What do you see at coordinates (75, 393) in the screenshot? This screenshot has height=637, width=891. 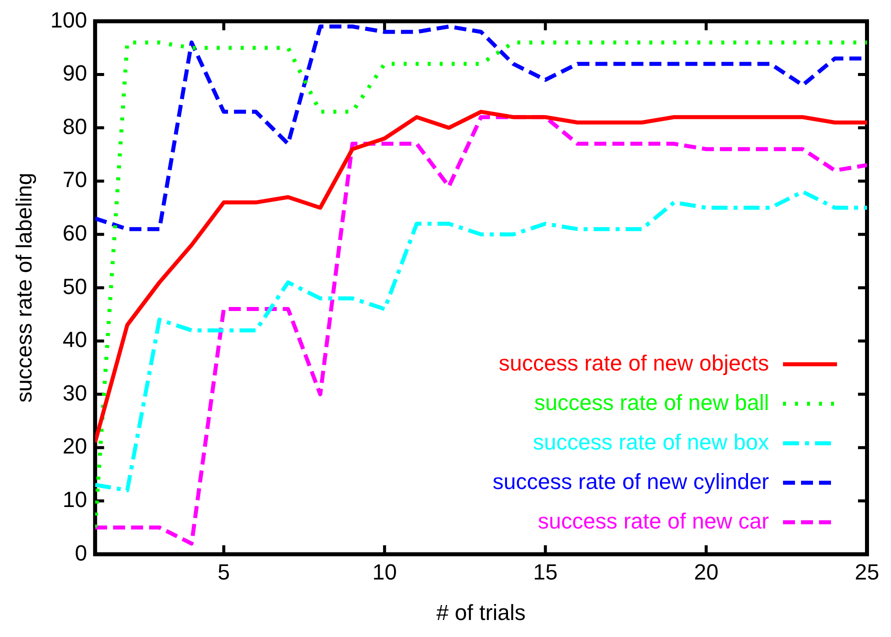 I see `y-tick-label: 30` at bounding box center [75, 393].